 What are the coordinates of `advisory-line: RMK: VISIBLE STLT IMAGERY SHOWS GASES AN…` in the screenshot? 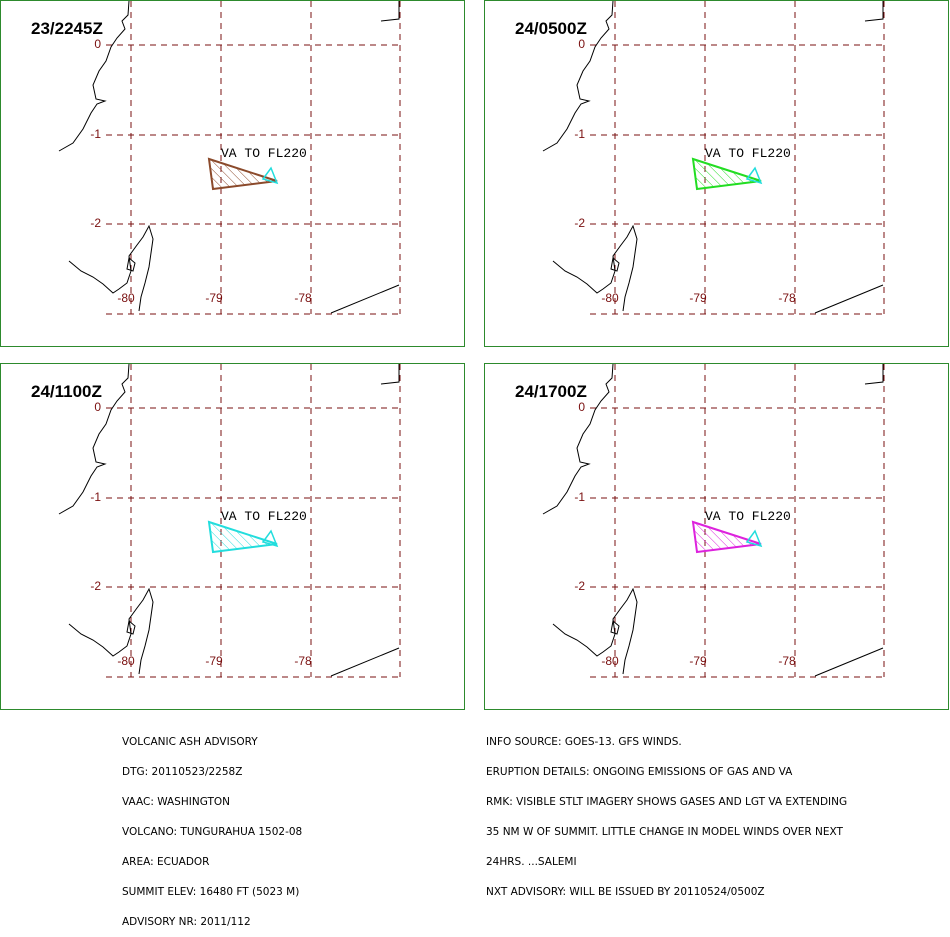 It's located at (667, 802).